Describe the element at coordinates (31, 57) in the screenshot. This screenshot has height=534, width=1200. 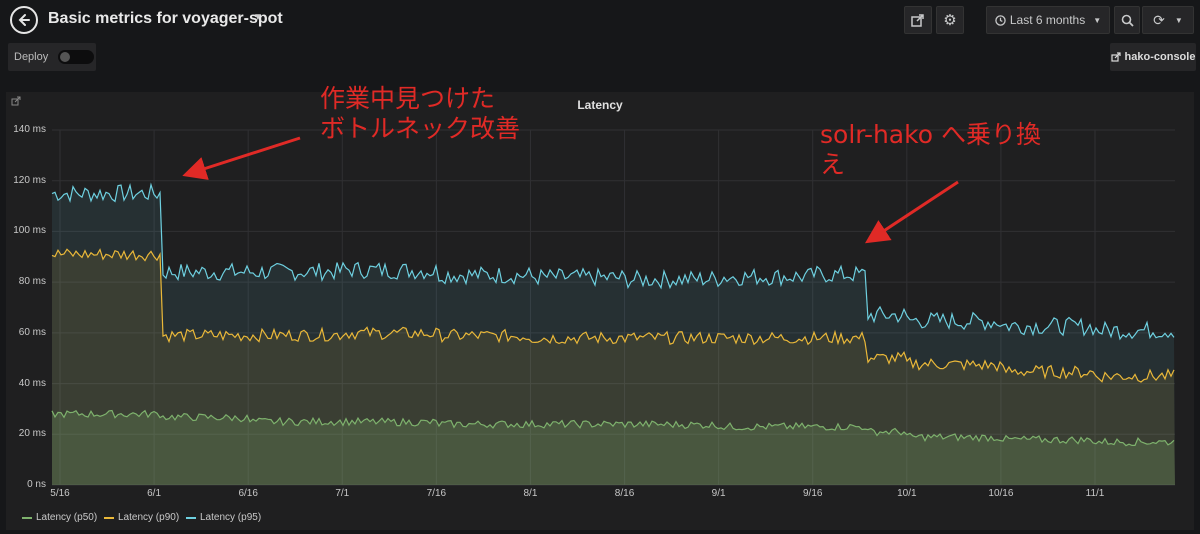
I see `deploy-label: Deploy` at that location.